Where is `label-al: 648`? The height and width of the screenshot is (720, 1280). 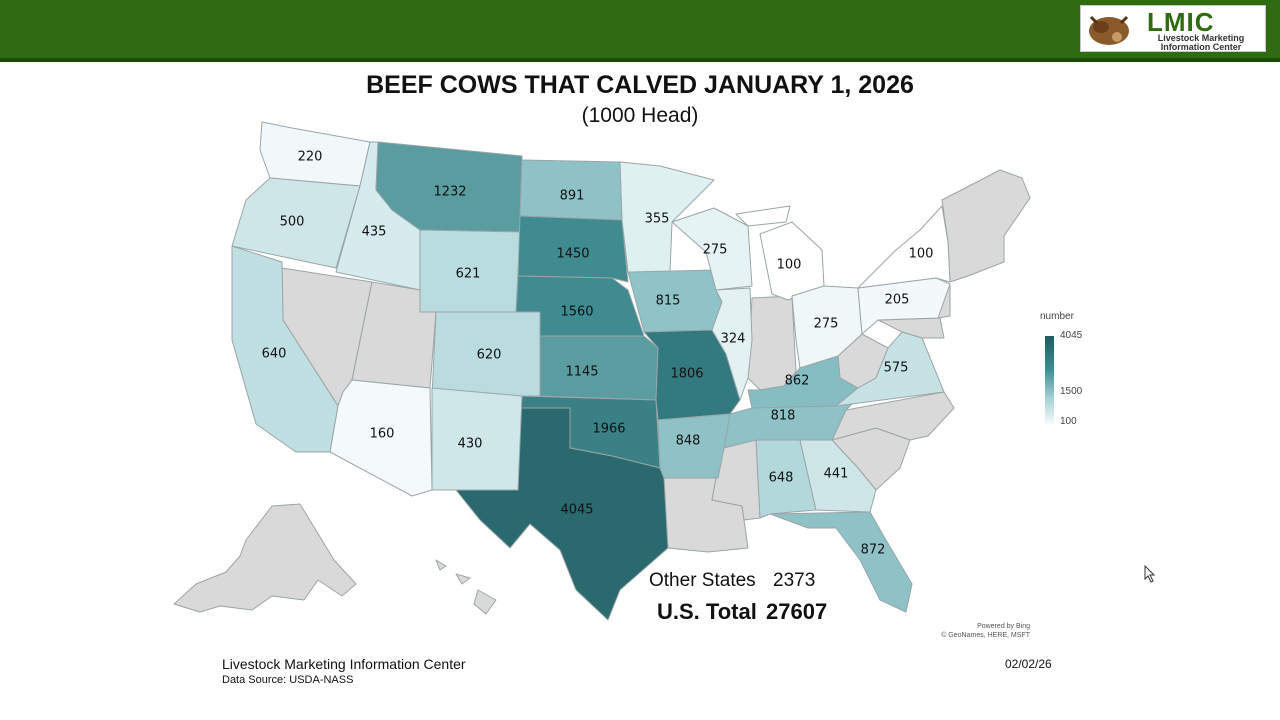 label-al: 648 is located at coordinates (781, 478).